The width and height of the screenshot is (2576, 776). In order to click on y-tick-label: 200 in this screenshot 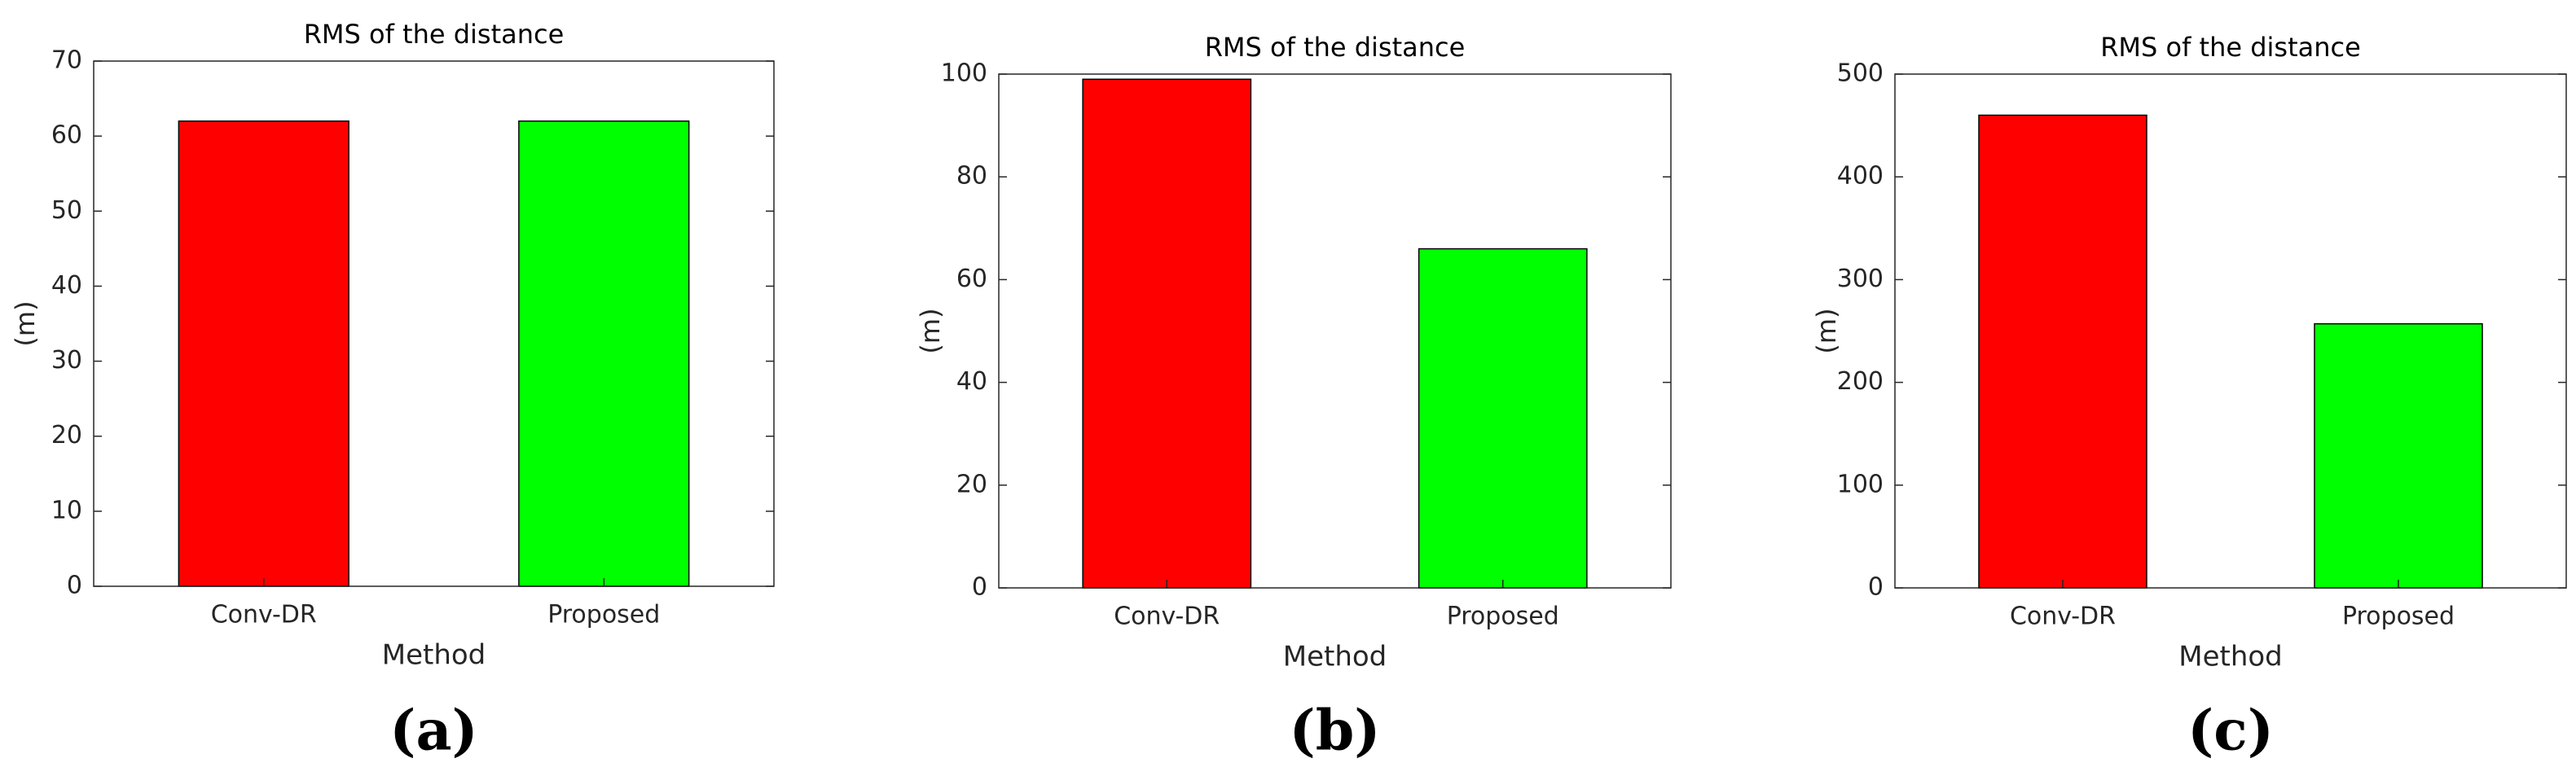, I will do `click(1860, 382)`.